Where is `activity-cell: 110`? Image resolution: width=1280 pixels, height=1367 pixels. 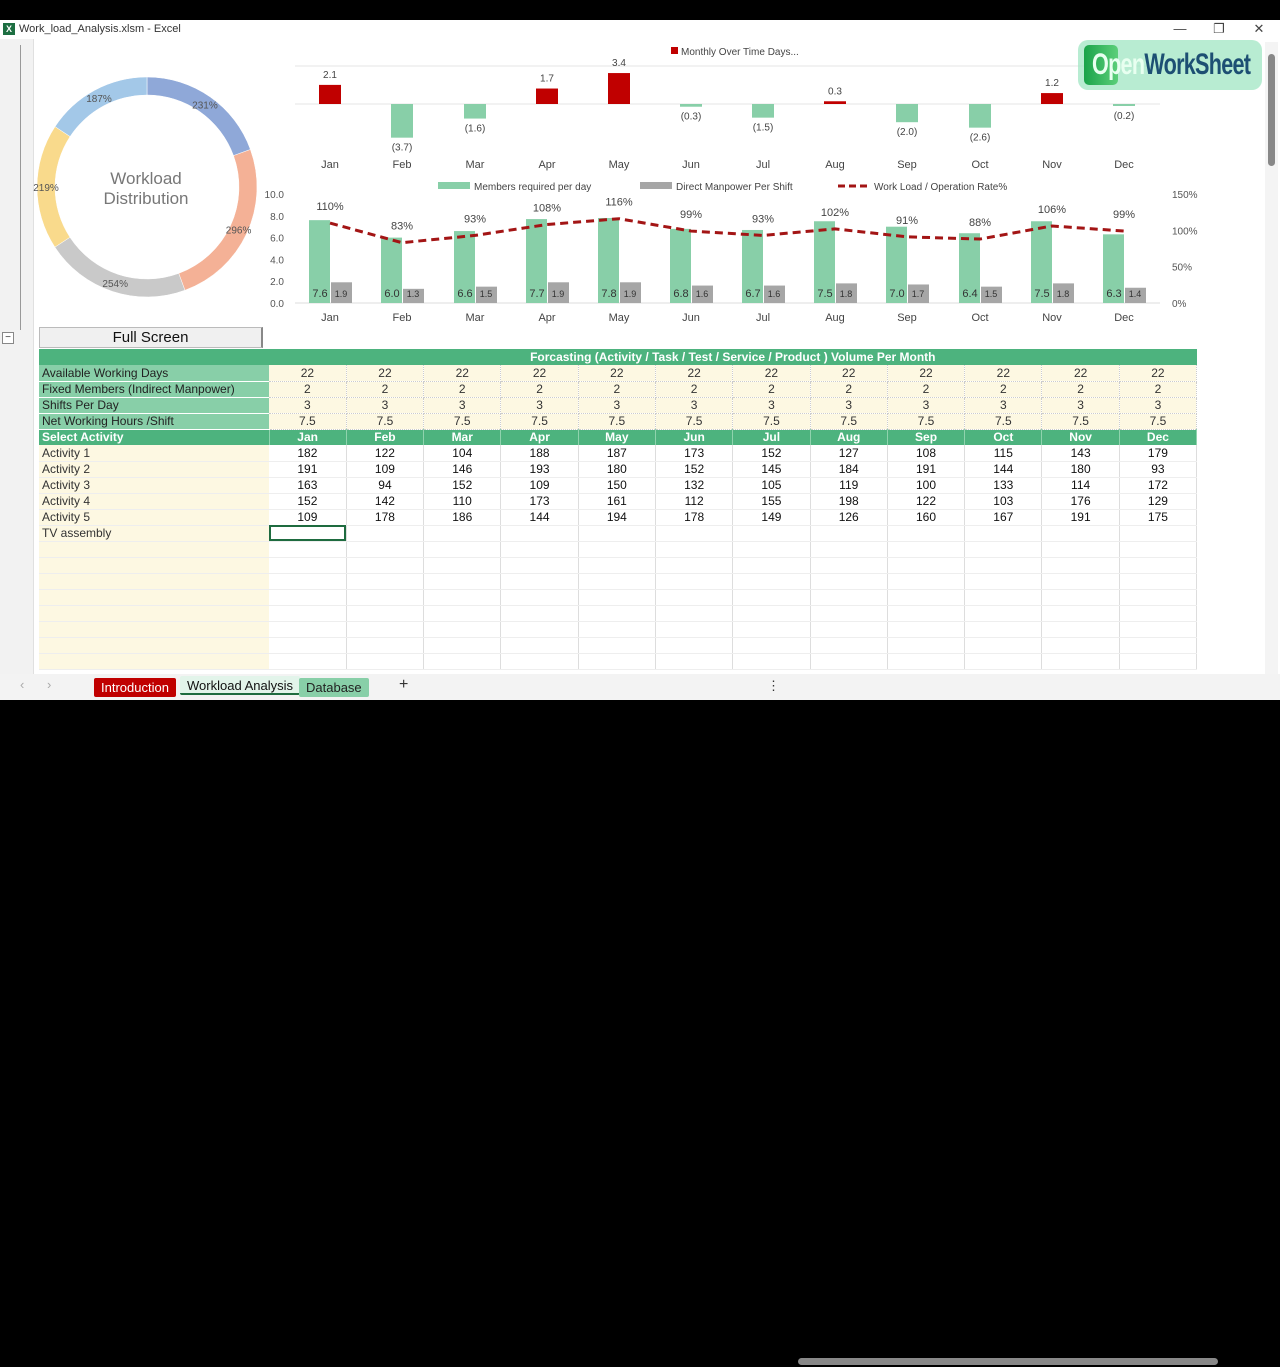
activity-cell: 110 is located at coordinates (462, 501).